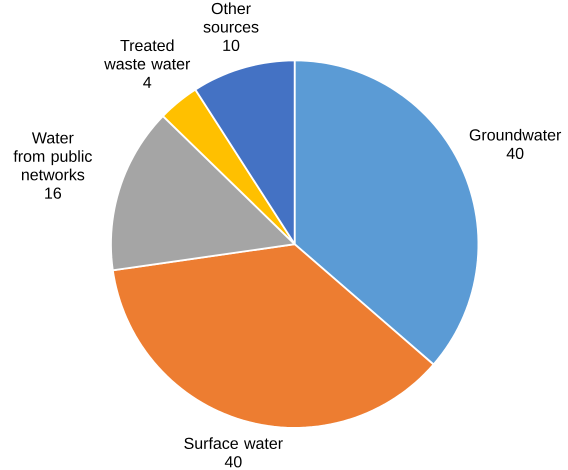 Image resolution: width=568 pixels, height=470 pixels. Describe the element at coordinates (147, 54) in the screenshot. I see `slice-label: Treated waste water` at that location.